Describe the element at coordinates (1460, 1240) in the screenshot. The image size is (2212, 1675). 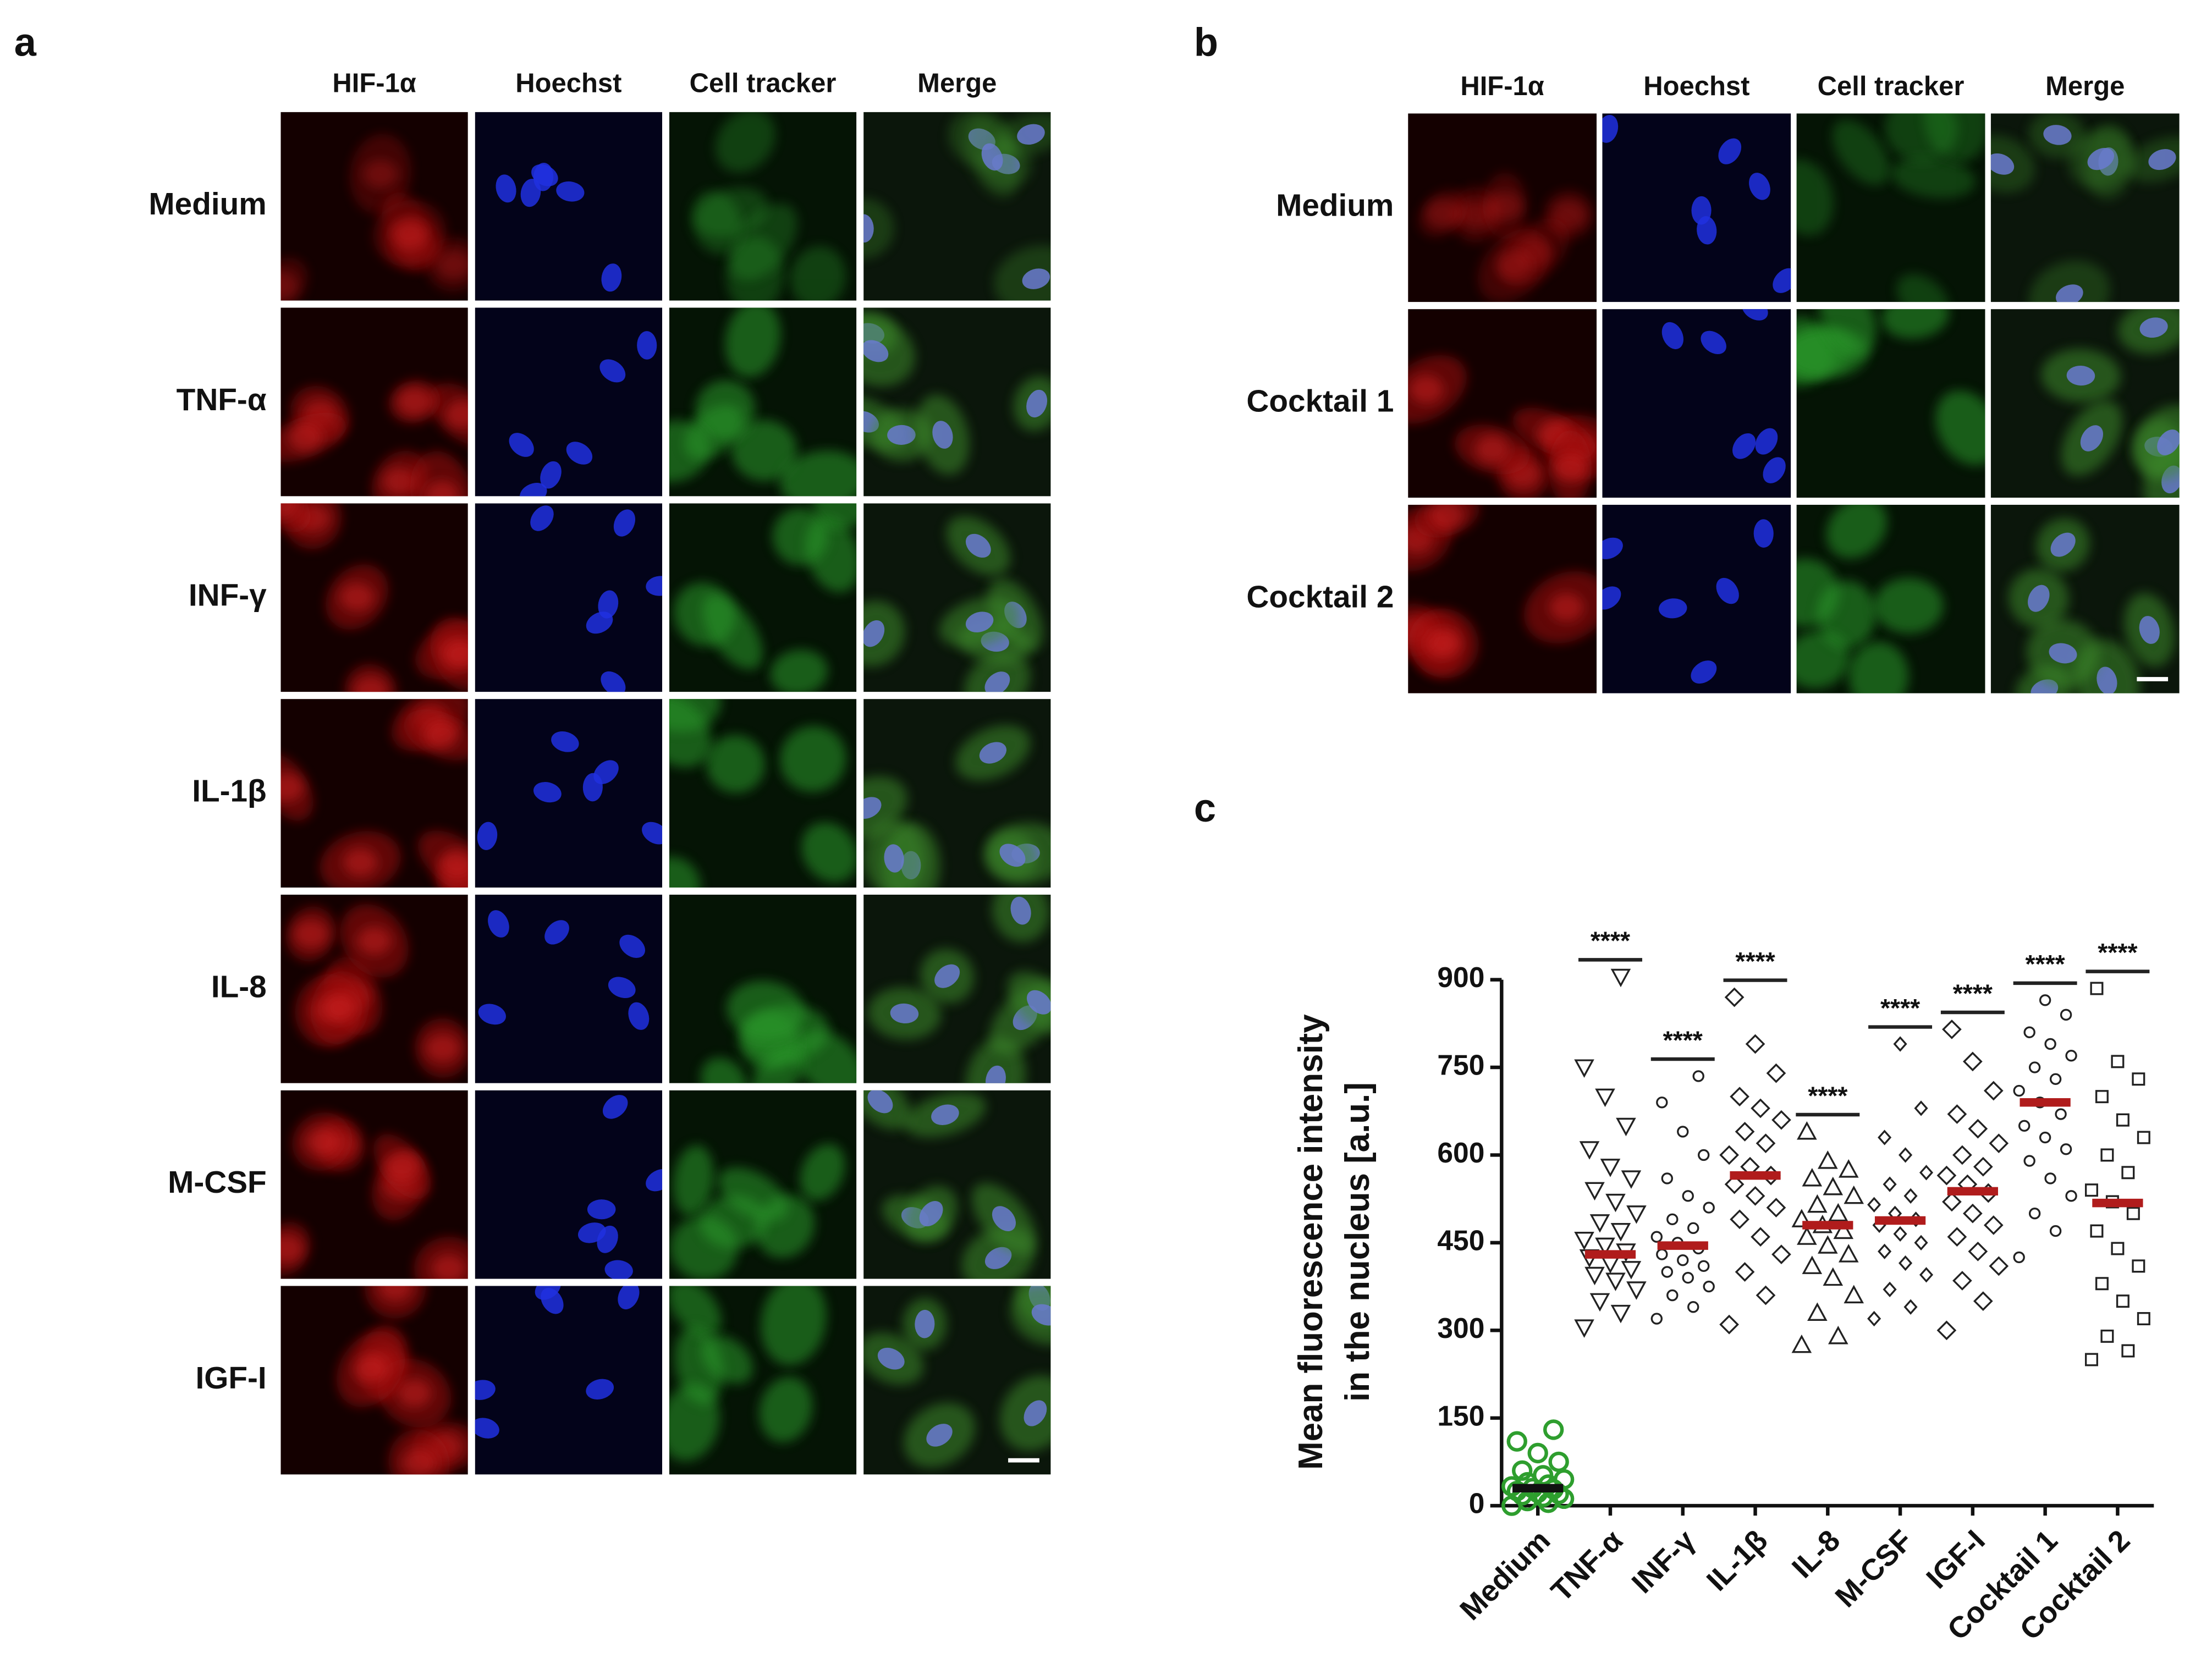
I see `y-tick-label: 450` at that location.